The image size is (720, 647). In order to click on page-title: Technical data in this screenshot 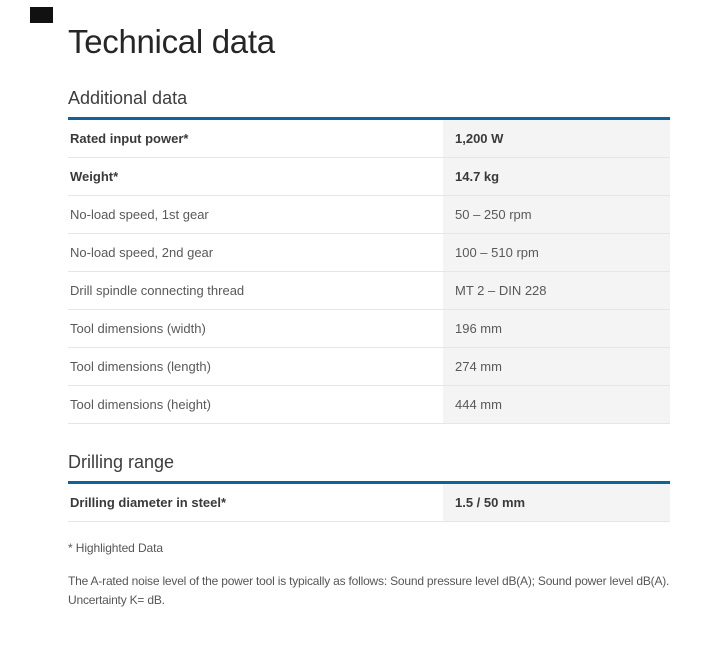, I will do `click(171, 41)`.